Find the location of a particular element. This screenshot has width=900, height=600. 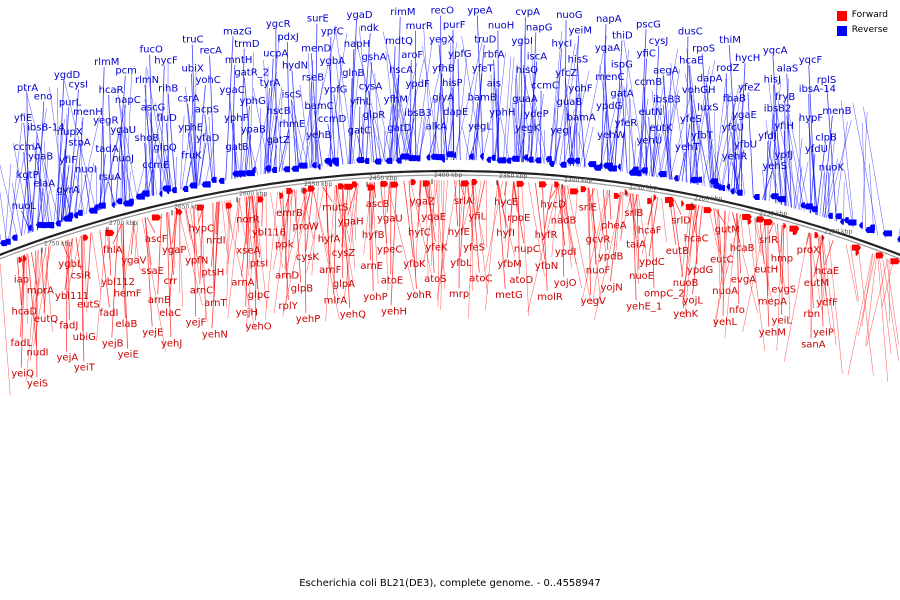

reverse-gene-label: yqaB is located at coordinates (40, 156).